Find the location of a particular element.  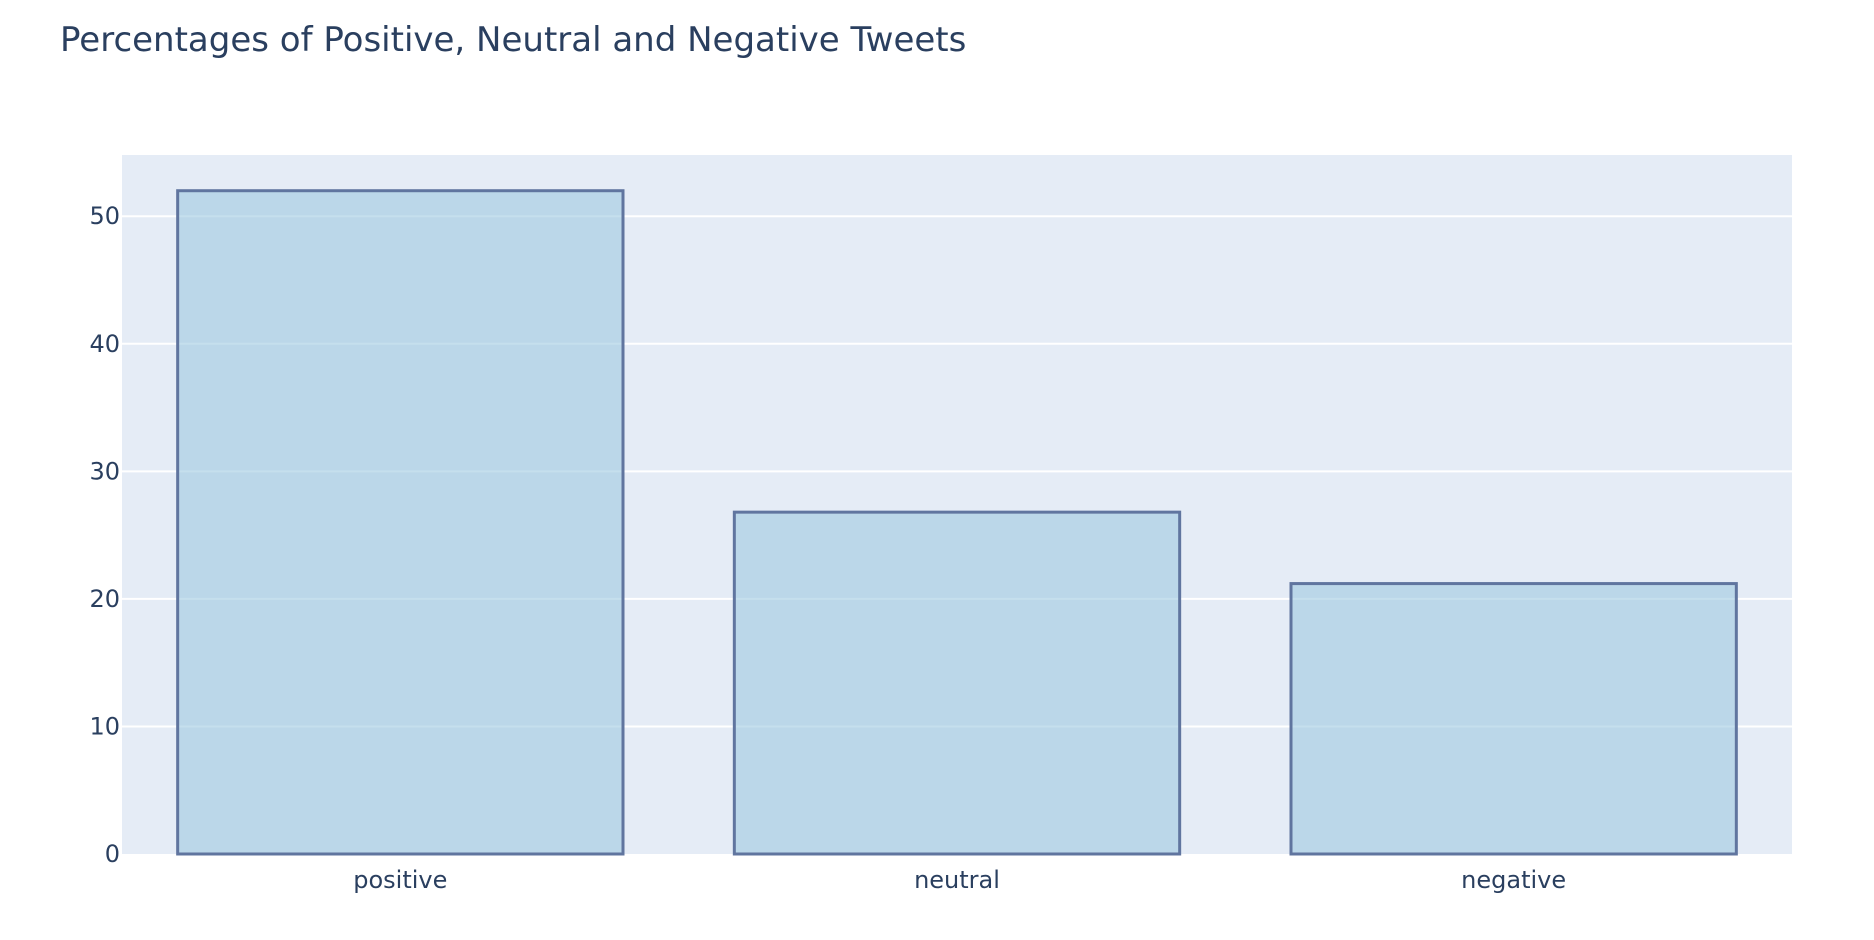

y-tick-label: 20 is located at coordinates (104, 599).